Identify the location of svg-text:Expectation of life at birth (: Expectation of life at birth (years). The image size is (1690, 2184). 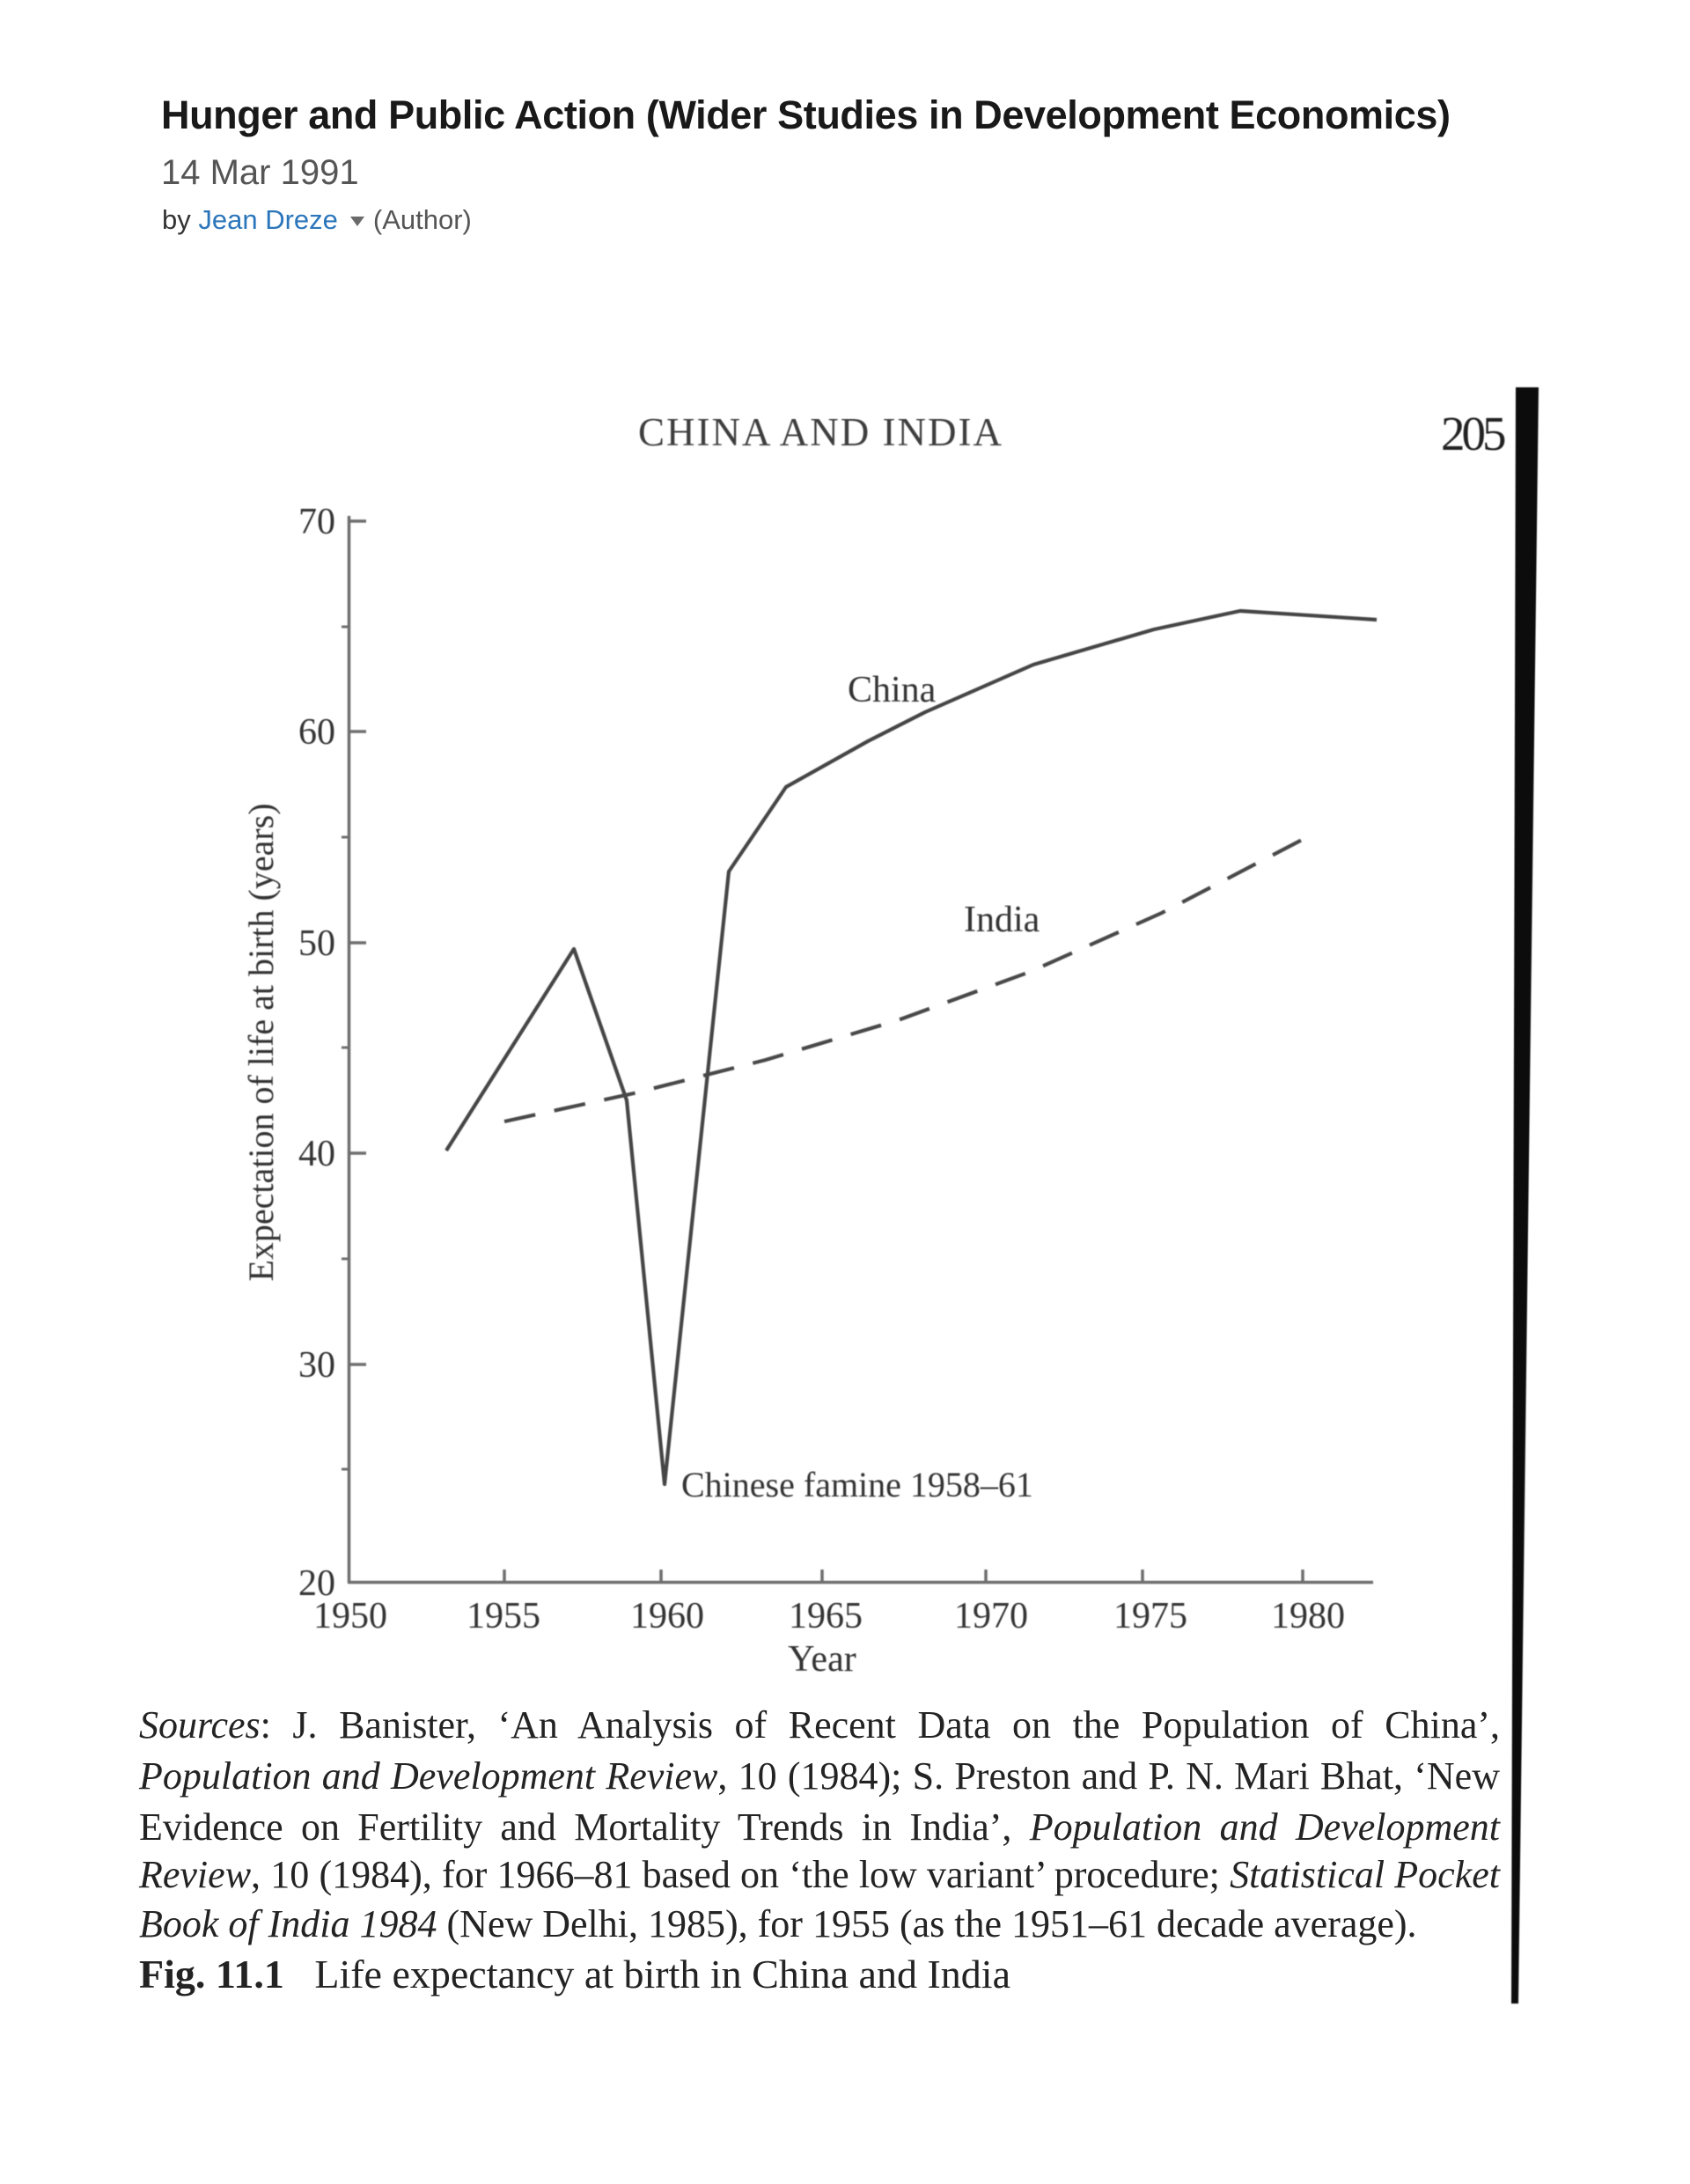
(261, 1042).